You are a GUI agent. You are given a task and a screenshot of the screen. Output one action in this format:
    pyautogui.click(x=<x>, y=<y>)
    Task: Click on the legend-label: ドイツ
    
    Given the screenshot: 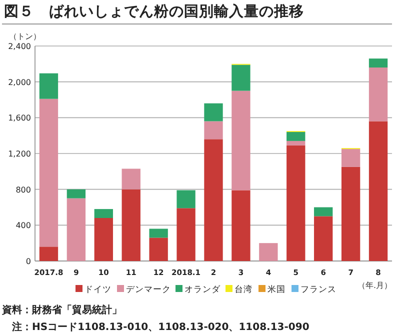 What is the action you would take?
    pyautogui.click(x=98, y=290)
    